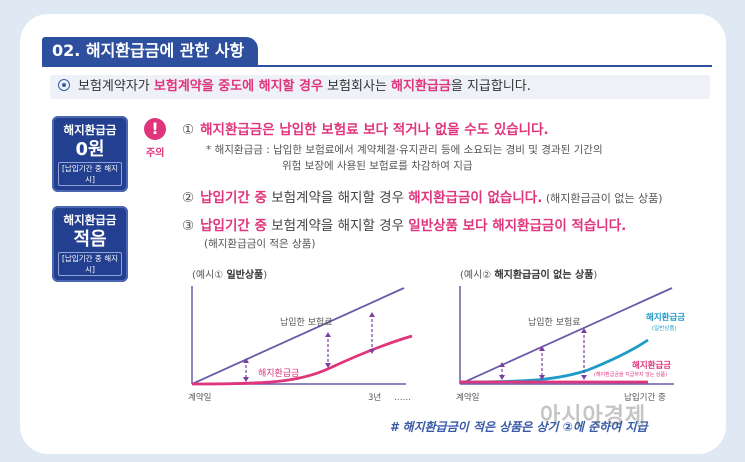  I want to click on no-refund-label: 해지환급금, so click(651, 365).